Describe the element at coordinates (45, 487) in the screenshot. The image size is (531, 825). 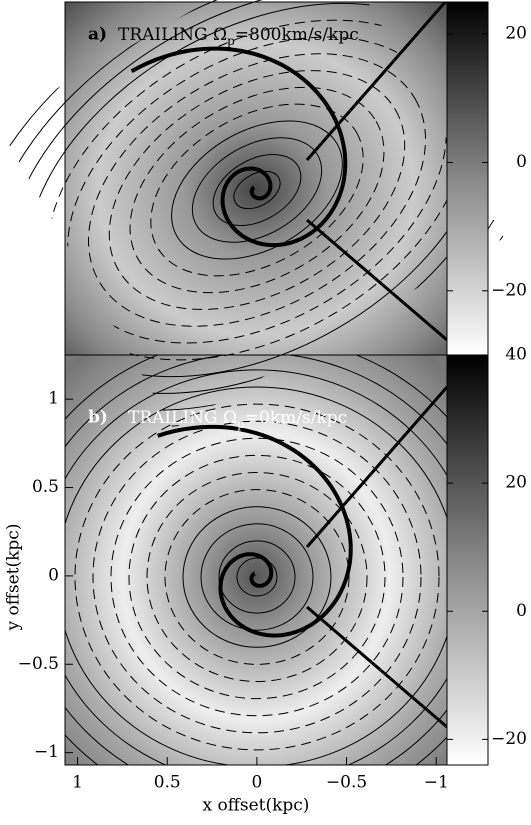
I see `y-tick-label: 0.5` at that location.